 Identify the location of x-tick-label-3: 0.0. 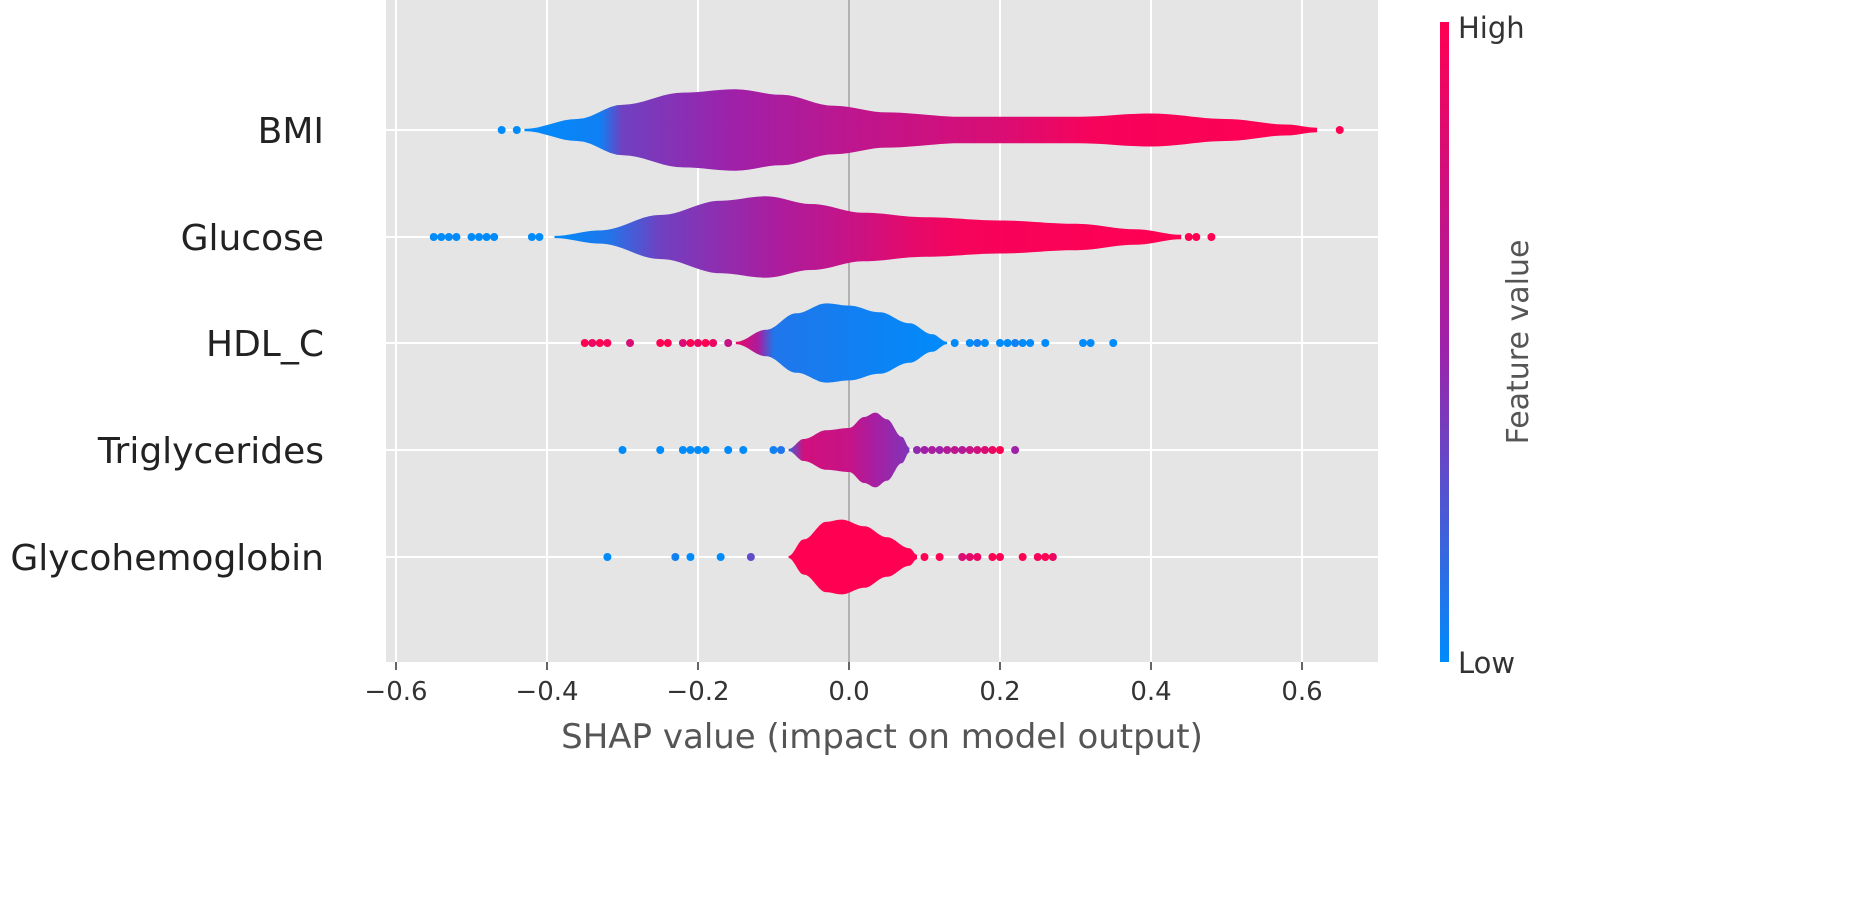
(848, 692).